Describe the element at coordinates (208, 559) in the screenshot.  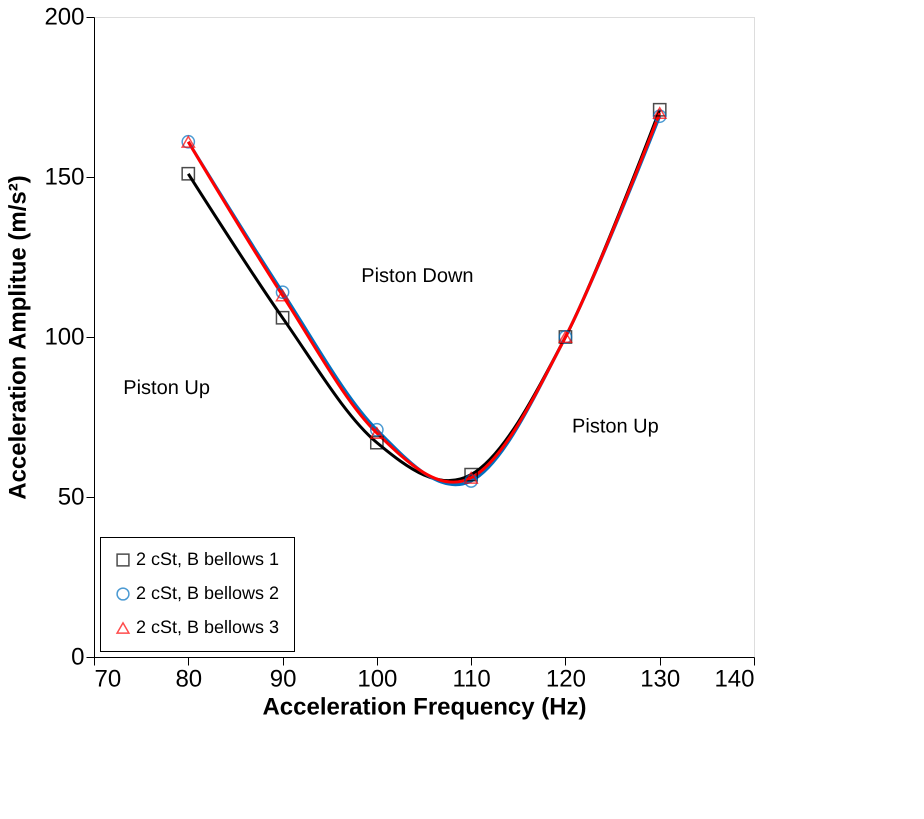
I see `legend-label: 2 cSt, B bellows 1` at that location.